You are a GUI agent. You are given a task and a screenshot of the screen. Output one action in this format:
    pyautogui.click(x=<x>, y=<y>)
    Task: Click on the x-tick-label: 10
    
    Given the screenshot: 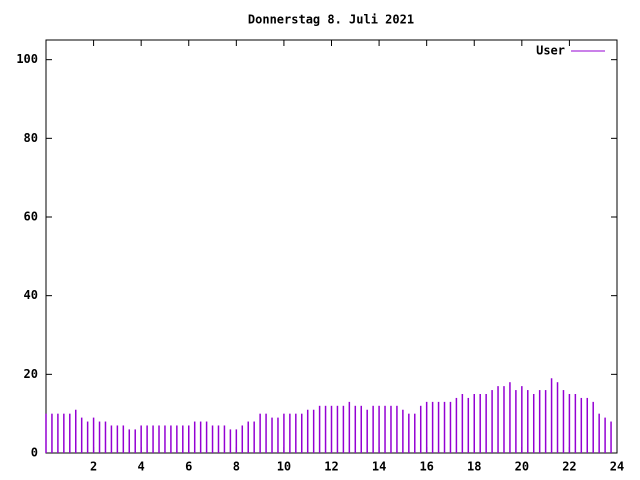 What is the action you would take?
    pyautogui.click(x=284, y=467)
    